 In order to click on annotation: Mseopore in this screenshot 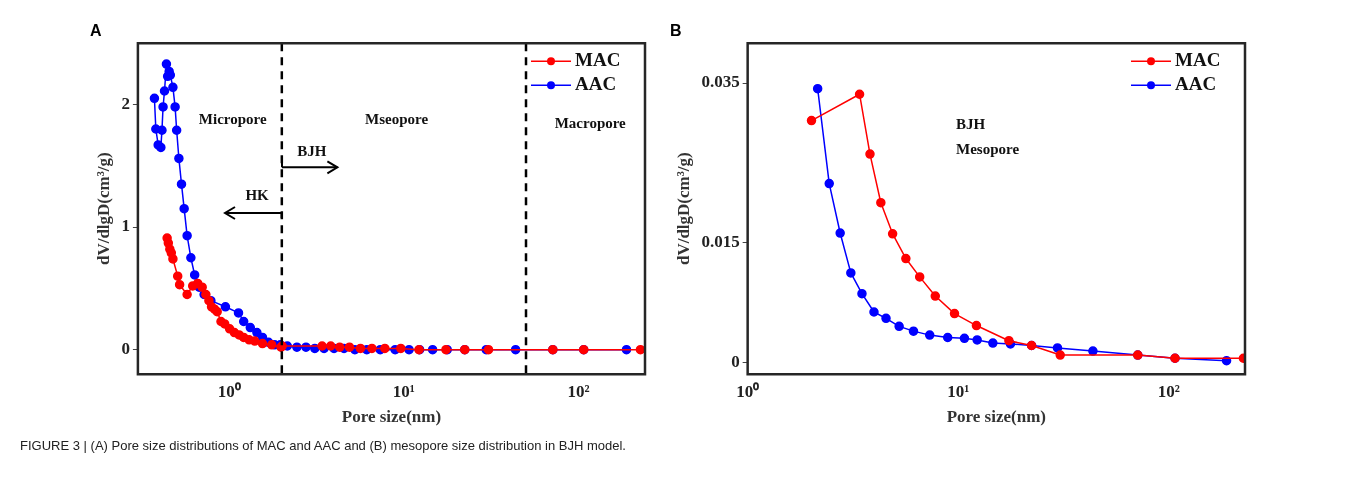, I will do `click(397, 118)`.